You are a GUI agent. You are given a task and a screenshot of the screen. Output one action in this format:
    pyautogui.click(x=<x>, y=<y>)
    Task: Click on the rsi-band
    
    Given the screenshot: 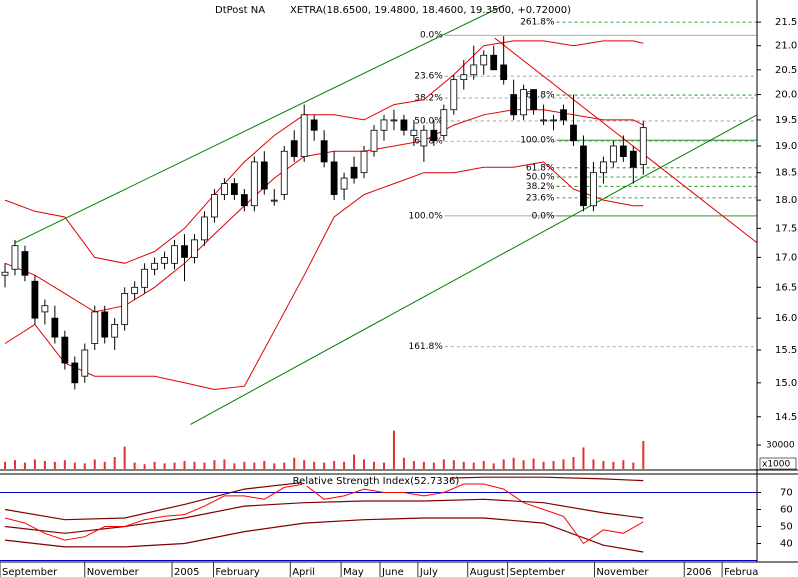 What is the action you would take?
    pyautogui.click(x=324, y=535)
    